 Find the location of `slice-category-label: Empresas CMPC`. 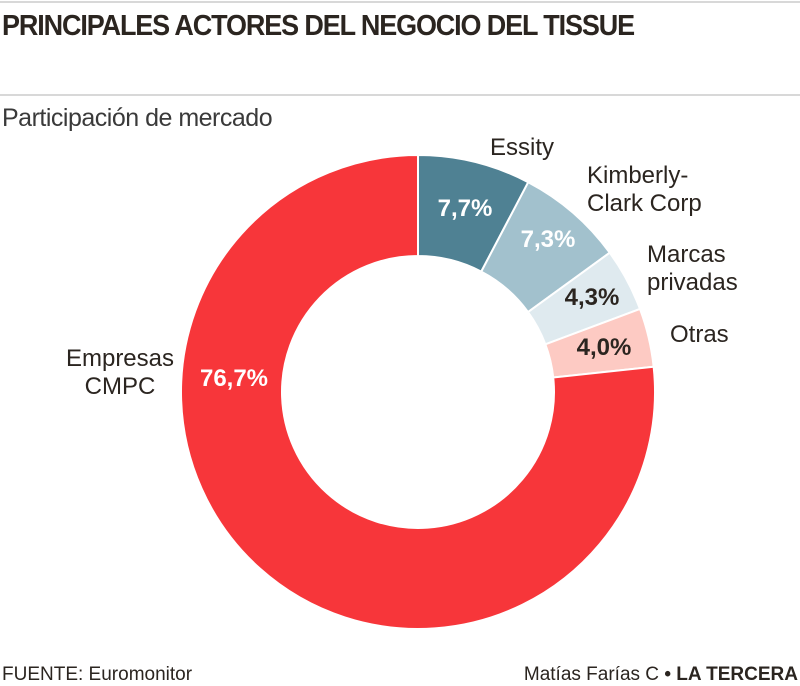

slice-category-label: Empresas CMPC is located at coordinates (120, 372).